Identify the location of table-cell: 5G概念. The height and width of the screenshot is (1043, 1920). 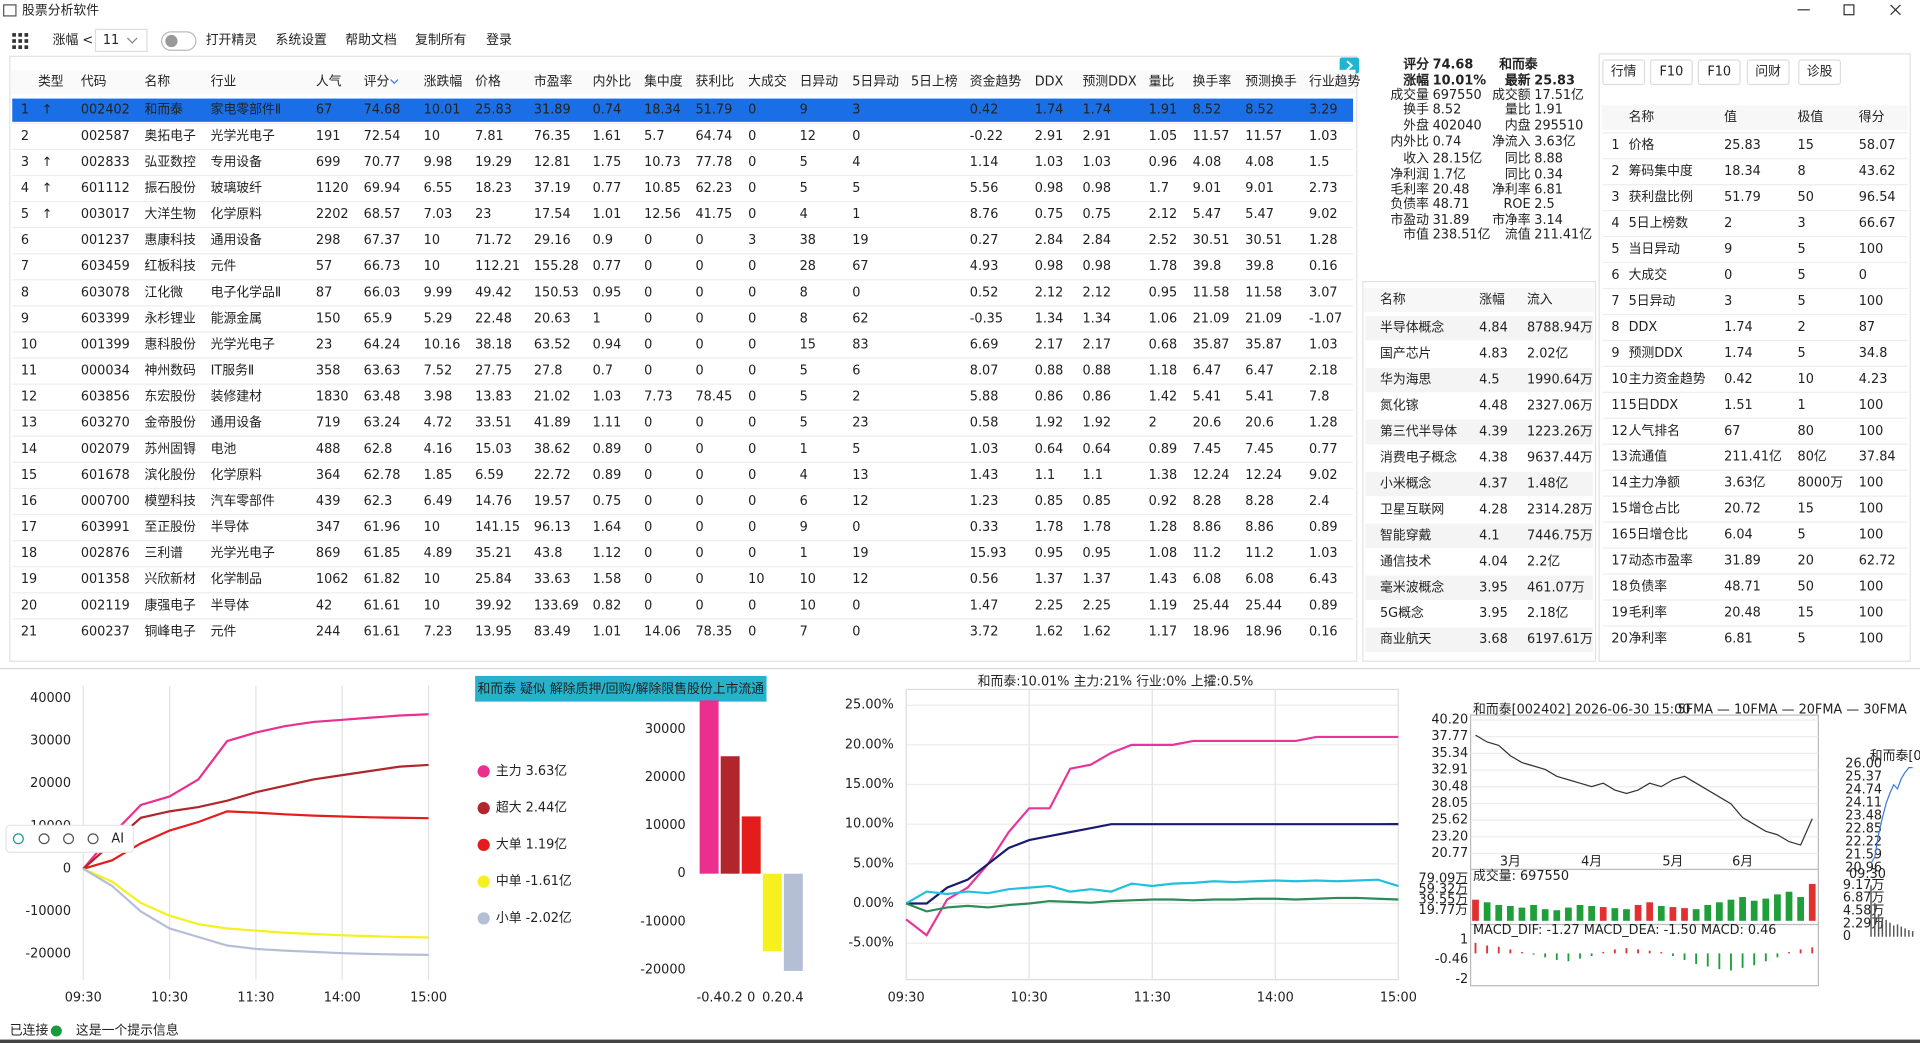
(1402, 613).